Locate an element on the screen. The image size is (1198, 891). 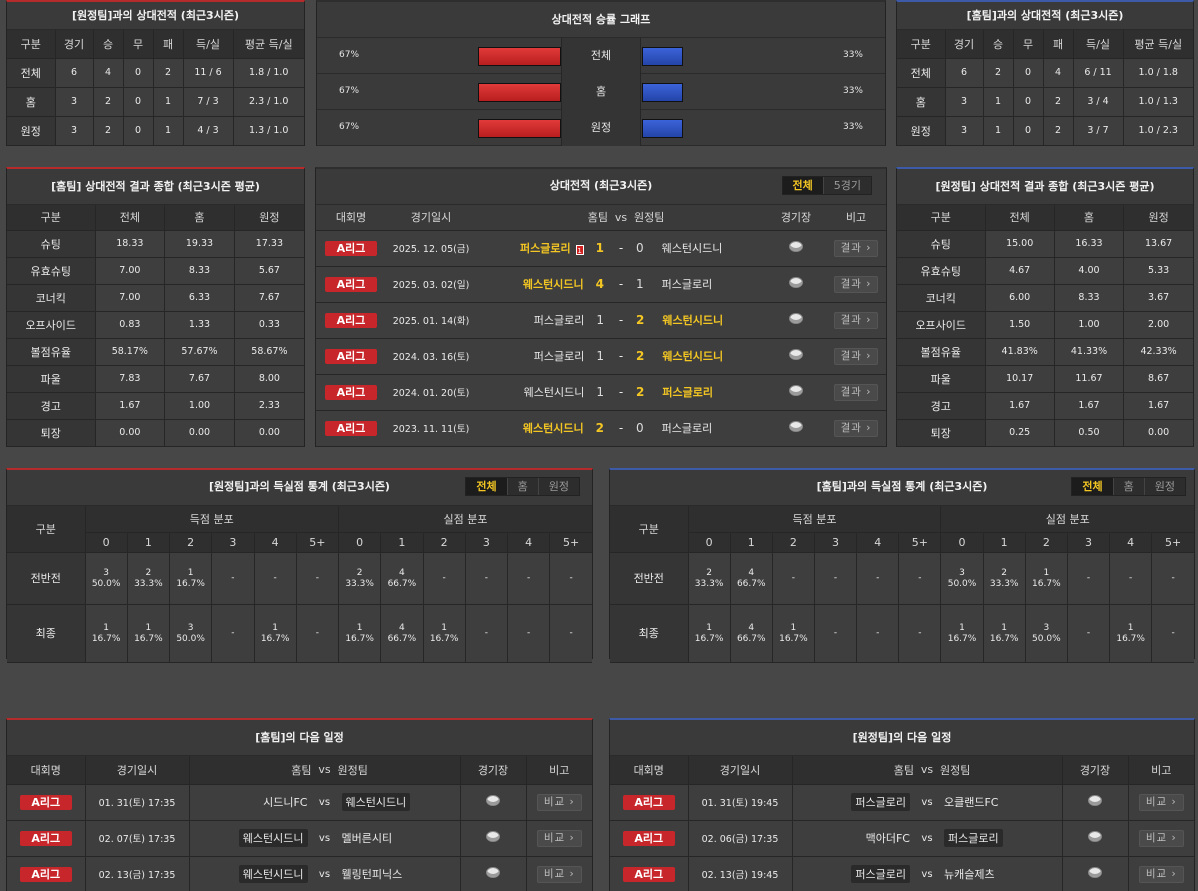
table-cell: 2 is located at coordinates (1058, 131).